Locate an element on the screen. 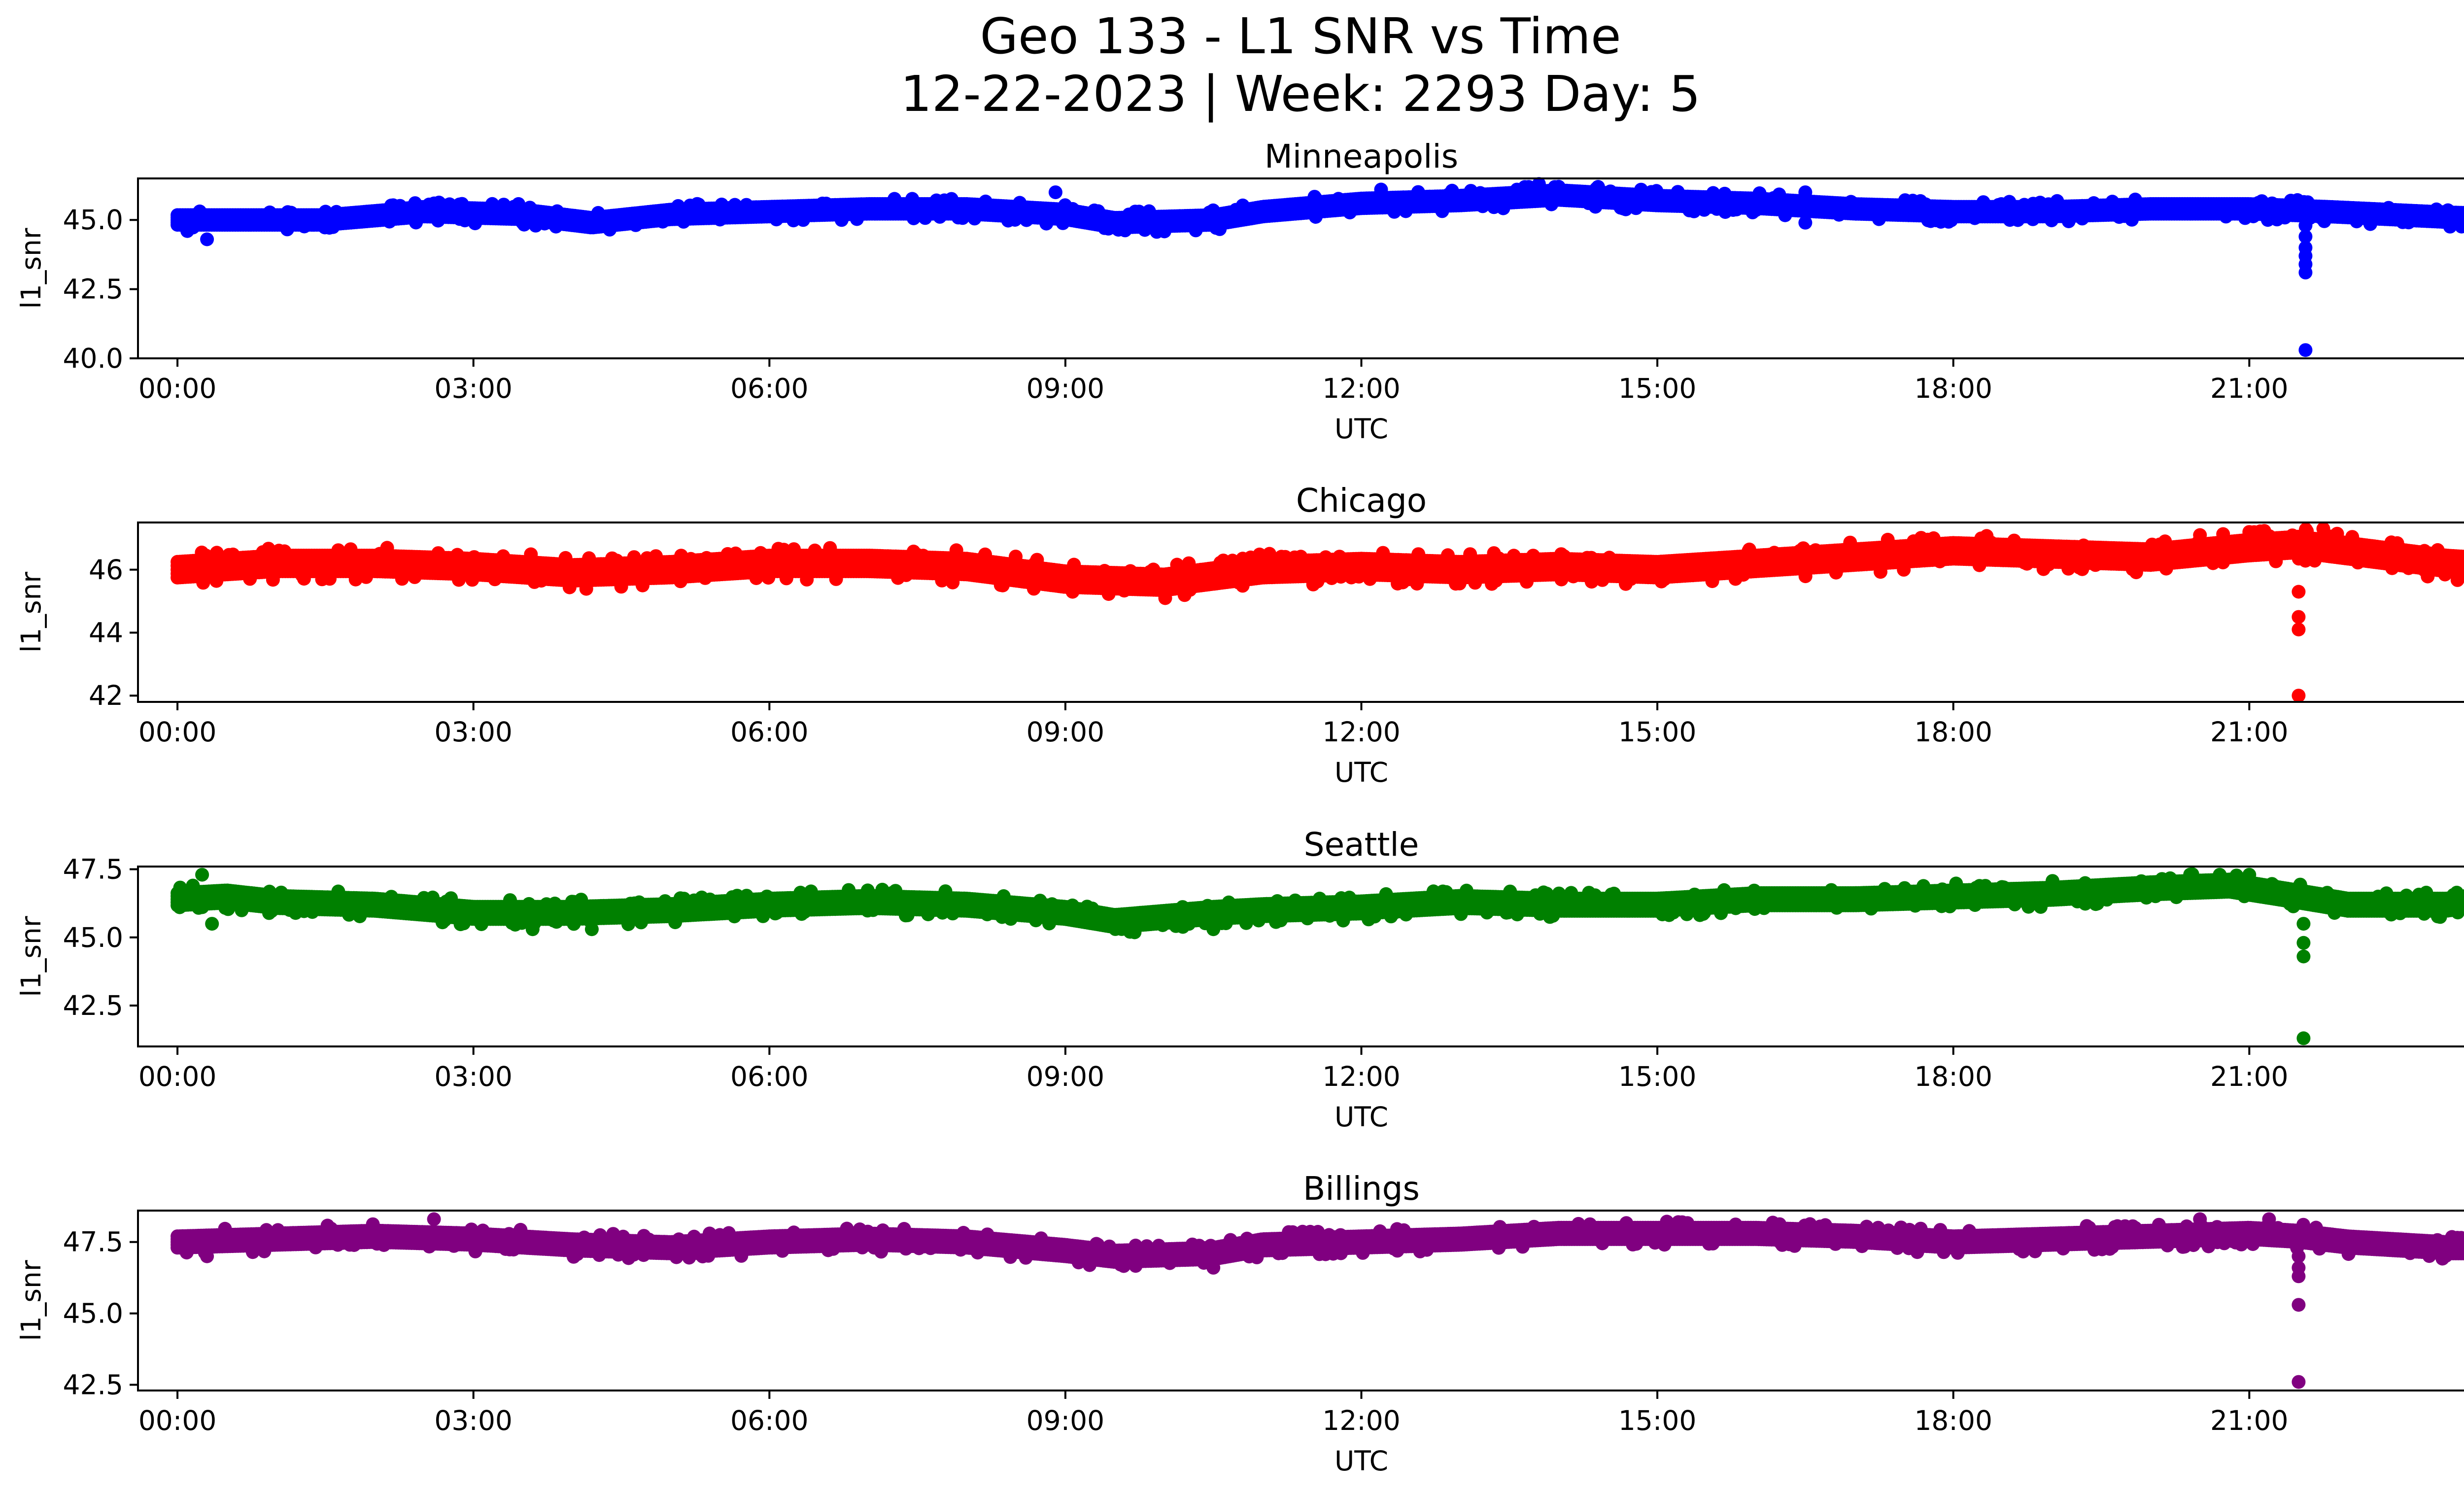 The image size is (2464, 1495). subplot-title: Minneapolis is located at coordinates (1361, 156).